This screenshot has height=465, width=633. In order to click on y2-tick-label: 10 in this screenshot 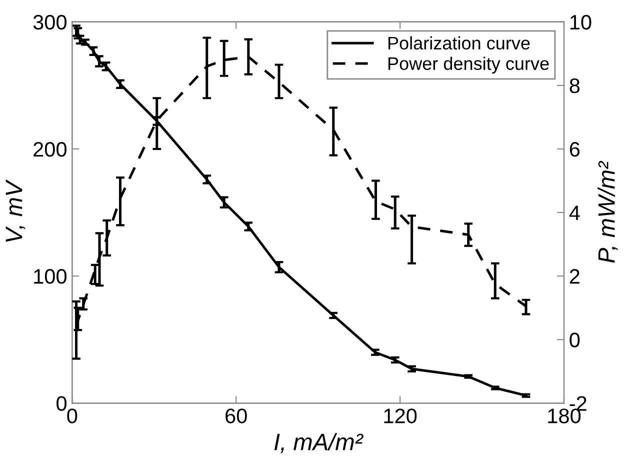, I will do `click(581, 22)`.